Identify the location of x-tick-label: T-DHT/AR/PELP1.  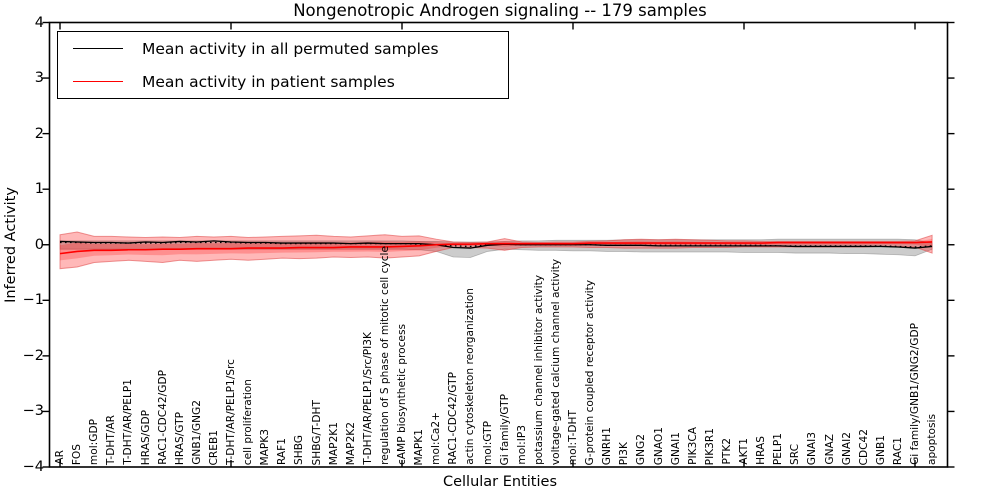
(128, 422).